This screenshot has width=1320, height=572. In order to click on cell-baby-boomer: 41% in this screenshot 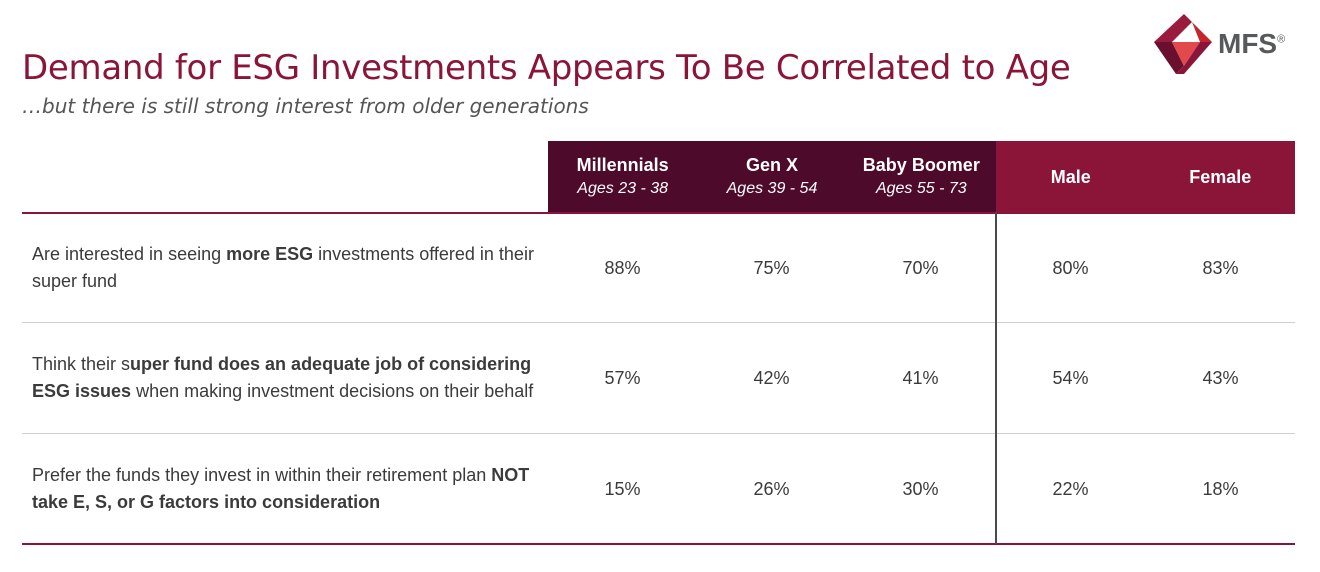, I will do `click(920, 377)`.